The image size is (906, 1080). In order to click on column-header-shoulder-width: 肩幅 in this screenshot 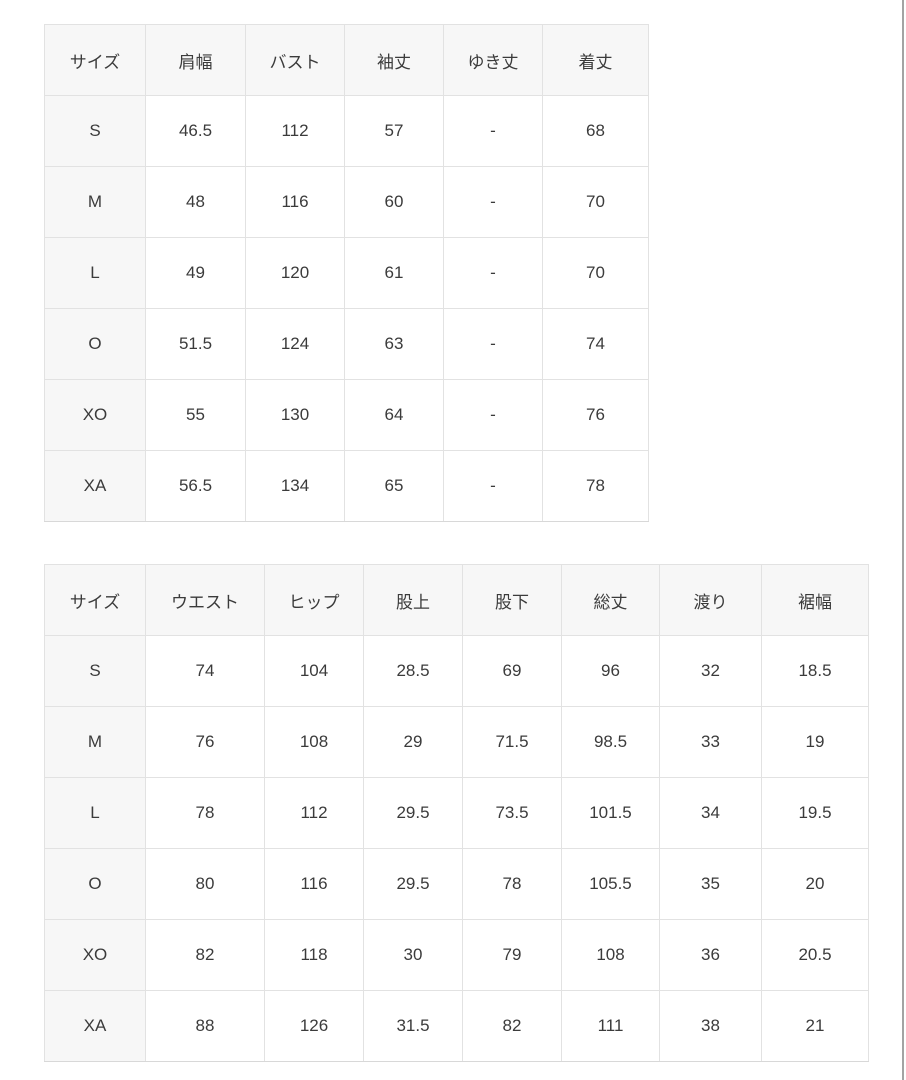, I will do `click(195, 60)`.